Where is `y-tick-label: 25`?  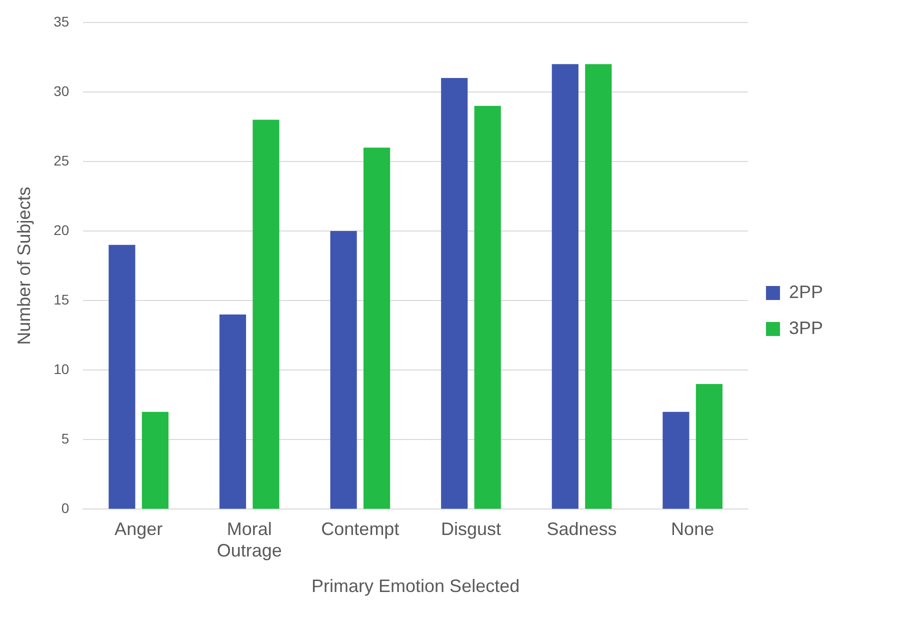
y-tick-label: 25 is located at coordinates (62, 160).